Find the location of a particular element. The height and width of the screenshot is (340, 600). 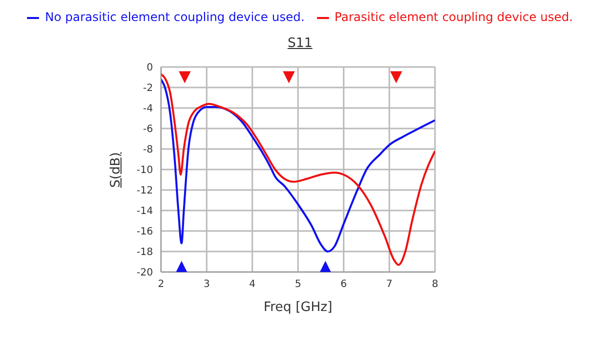

y-tick-label: -18 is located at coordinates (144, 252).